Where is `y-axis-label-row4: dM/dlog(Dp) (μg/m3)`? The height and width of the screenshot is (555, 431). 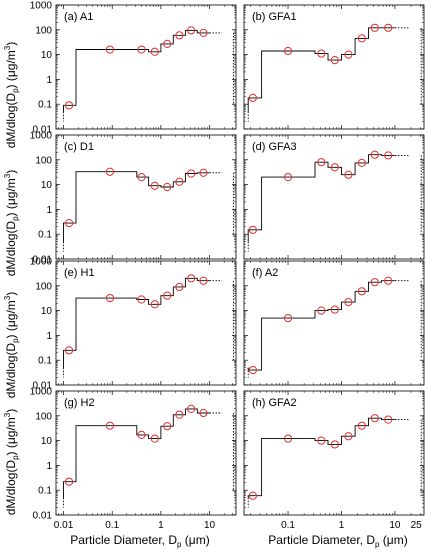
y-axis-label-row4: dM/dlog(Dp) (μg/m3) is located at coordinates (11, 462).